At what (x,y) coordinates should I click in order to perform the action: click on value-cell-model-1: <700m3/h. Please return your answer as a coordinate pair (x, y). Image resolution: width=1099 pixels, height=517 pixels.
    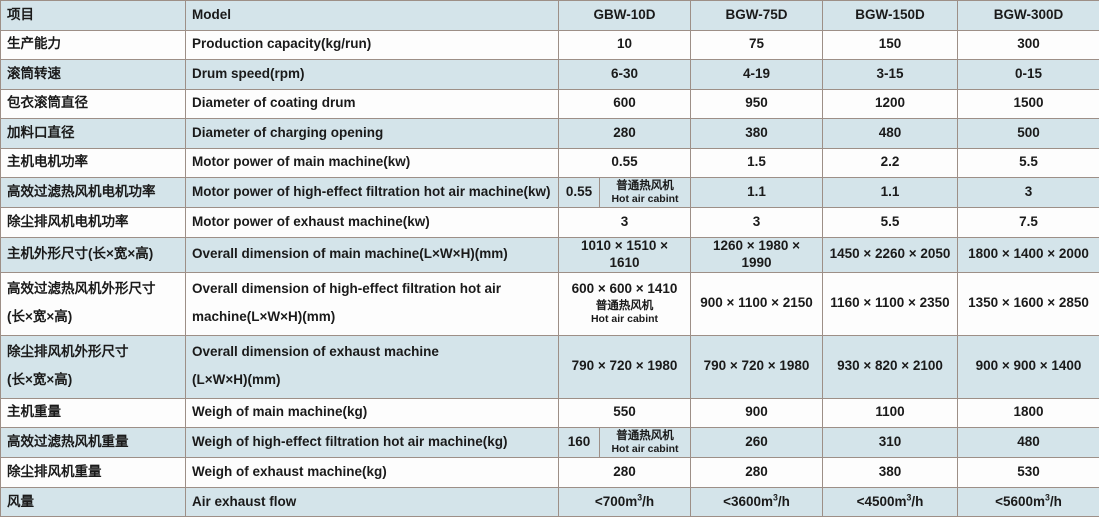
    Looking at the image, I should click on (625, 502).